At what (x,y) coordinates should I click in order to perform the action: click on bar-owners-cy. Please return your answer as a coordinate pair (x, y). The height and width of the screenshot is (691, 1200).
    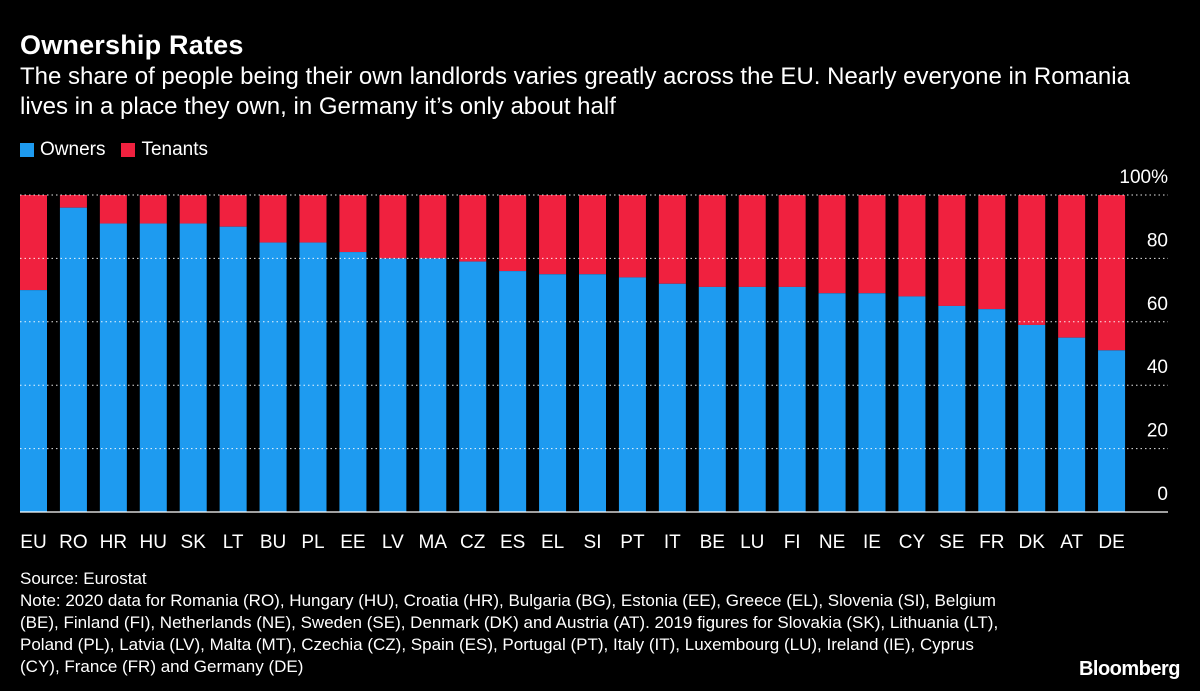
    Looking at the image, I should click on (912, 404).